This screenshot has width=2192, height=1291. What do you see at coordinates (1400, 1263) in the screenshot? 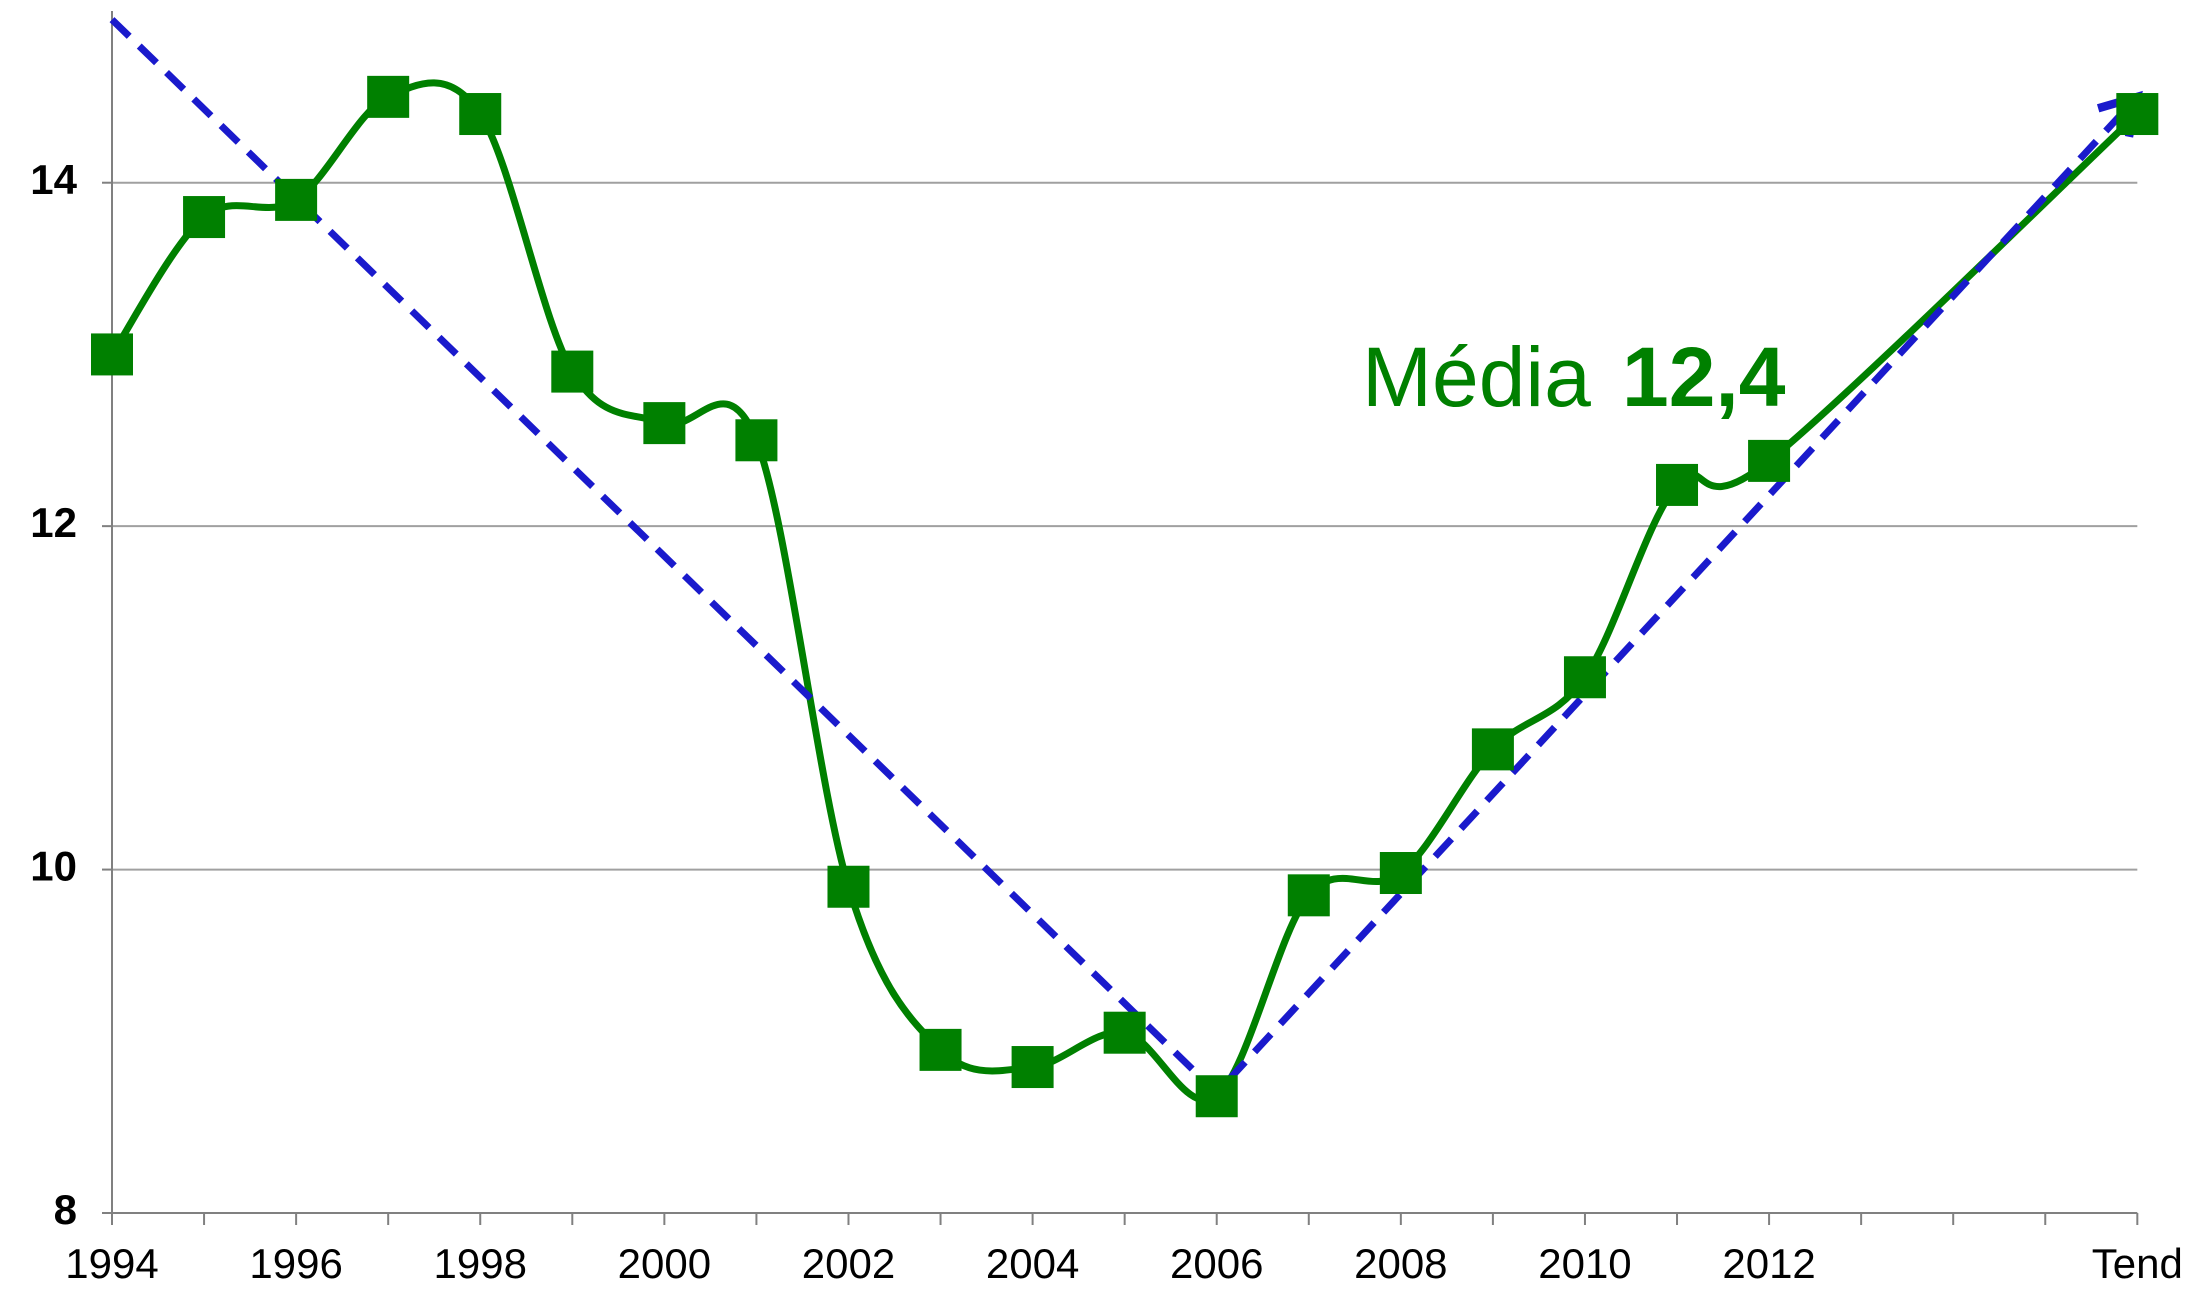
I see `x-tick-label: 2008` at bounding box center [1400, 1263].